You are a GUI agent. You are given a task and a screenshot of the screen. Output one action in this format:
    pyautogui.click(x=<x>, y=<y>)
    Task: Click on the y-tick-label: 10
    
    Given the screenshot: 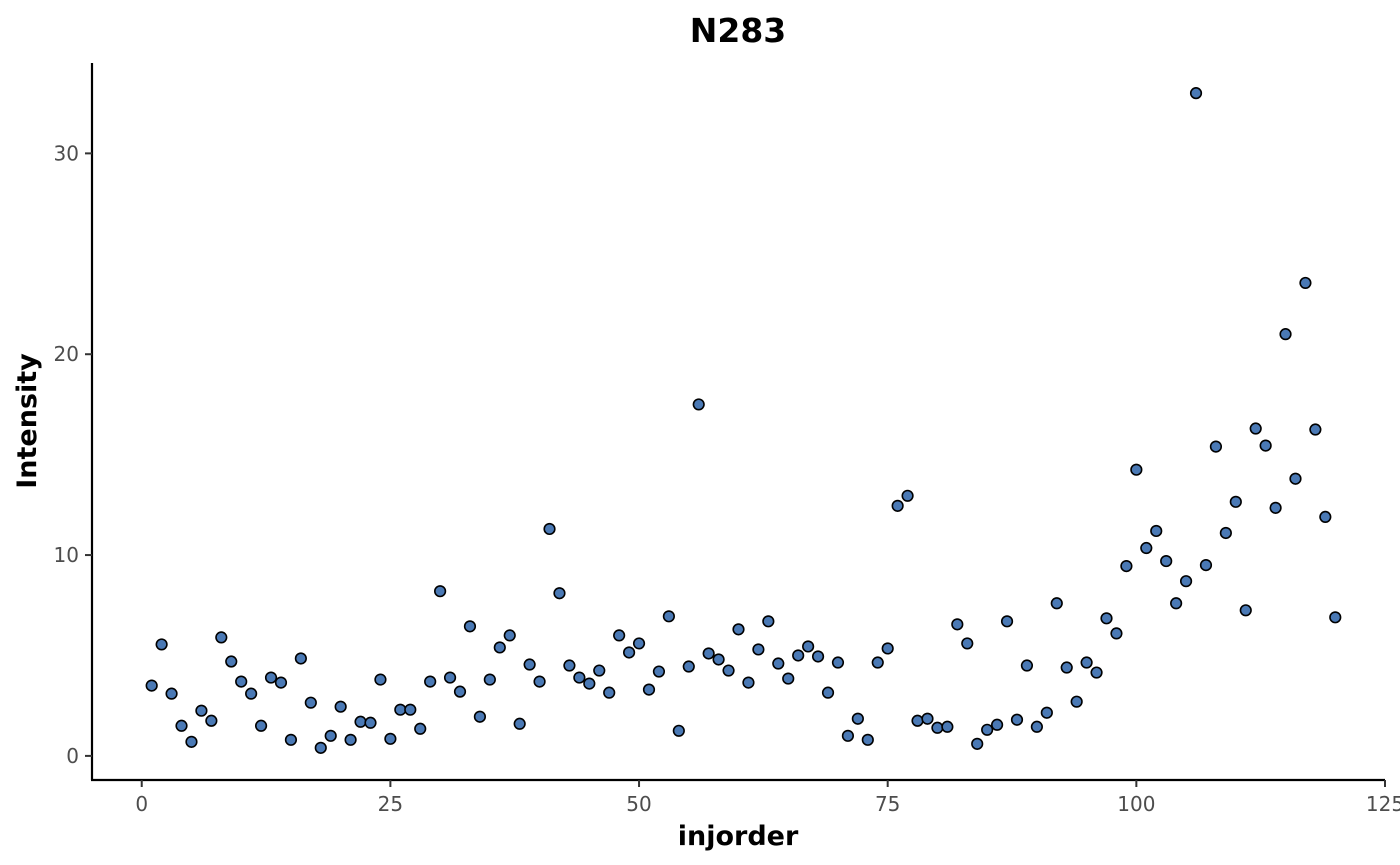 What is the action you would take?
    pyautogui.click(x=66, y=555)
    